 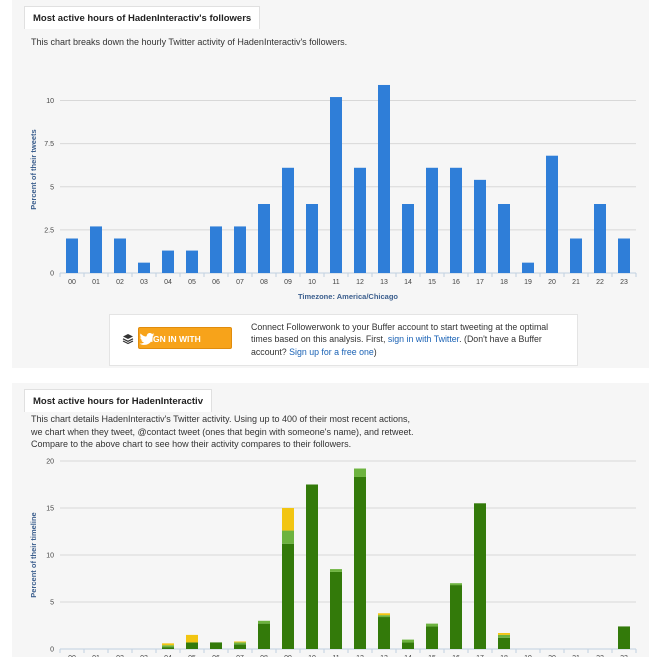 I want to click on buffer-logo-icon, so click(x=128, y=339).